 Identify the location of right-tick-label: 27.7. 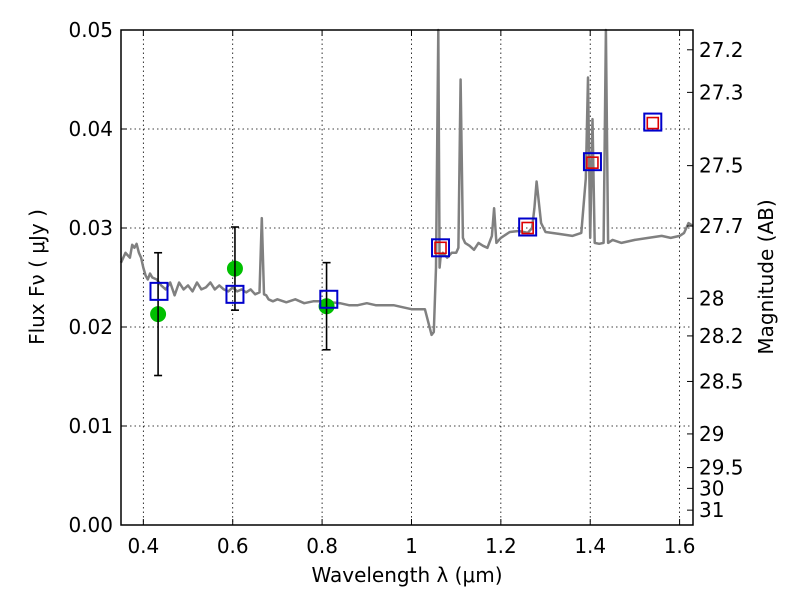
(721, 226).